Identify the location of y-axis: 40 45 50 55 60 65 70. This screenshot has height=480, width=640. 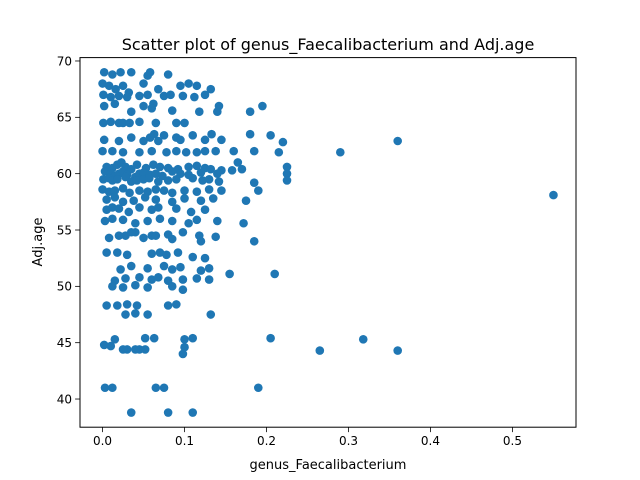
(68, 230).